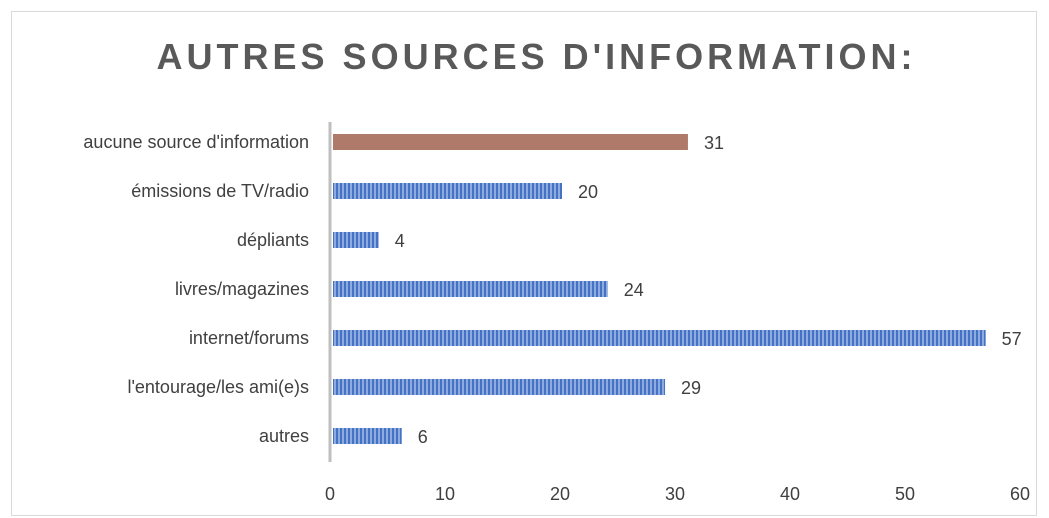 The height and width of the screenshot is (518, 1049). Describe the element at coordinates (691, 388) in the screenshot. I see `data-label-5: 29` at that location.